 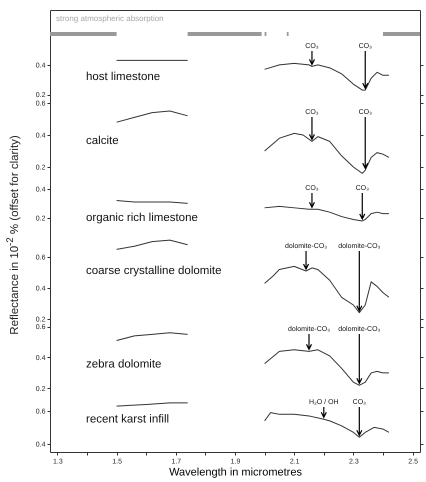 I want to click on series-label: calcite, so click(x=102, y=141).